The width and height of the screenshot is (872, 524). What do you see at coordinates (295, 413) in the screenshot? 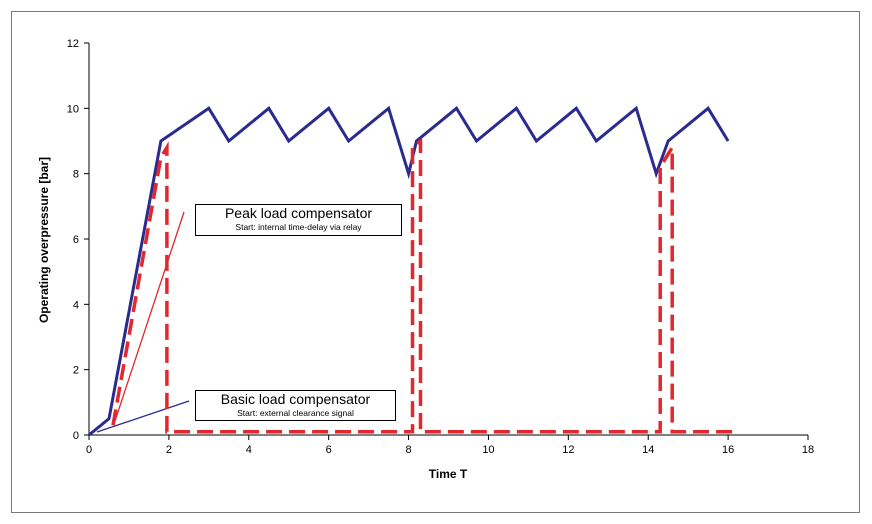
I see `basic-load-subtitle: Start: external clearance signal` at bounding box center [295, 413].